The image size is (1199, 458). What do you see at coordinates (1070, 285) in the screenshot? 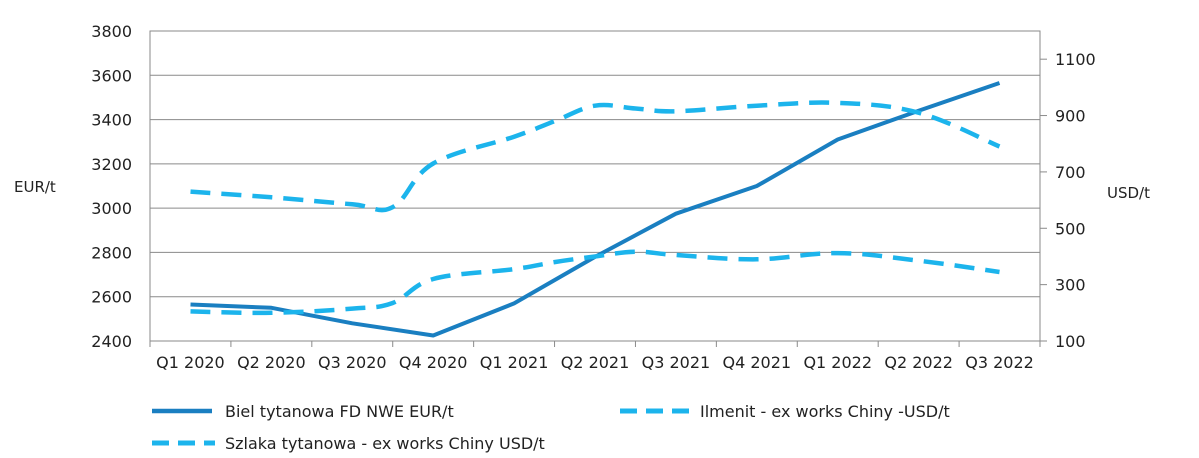
I see `right-tick-label: 300` at bounding box center [1070, 285].